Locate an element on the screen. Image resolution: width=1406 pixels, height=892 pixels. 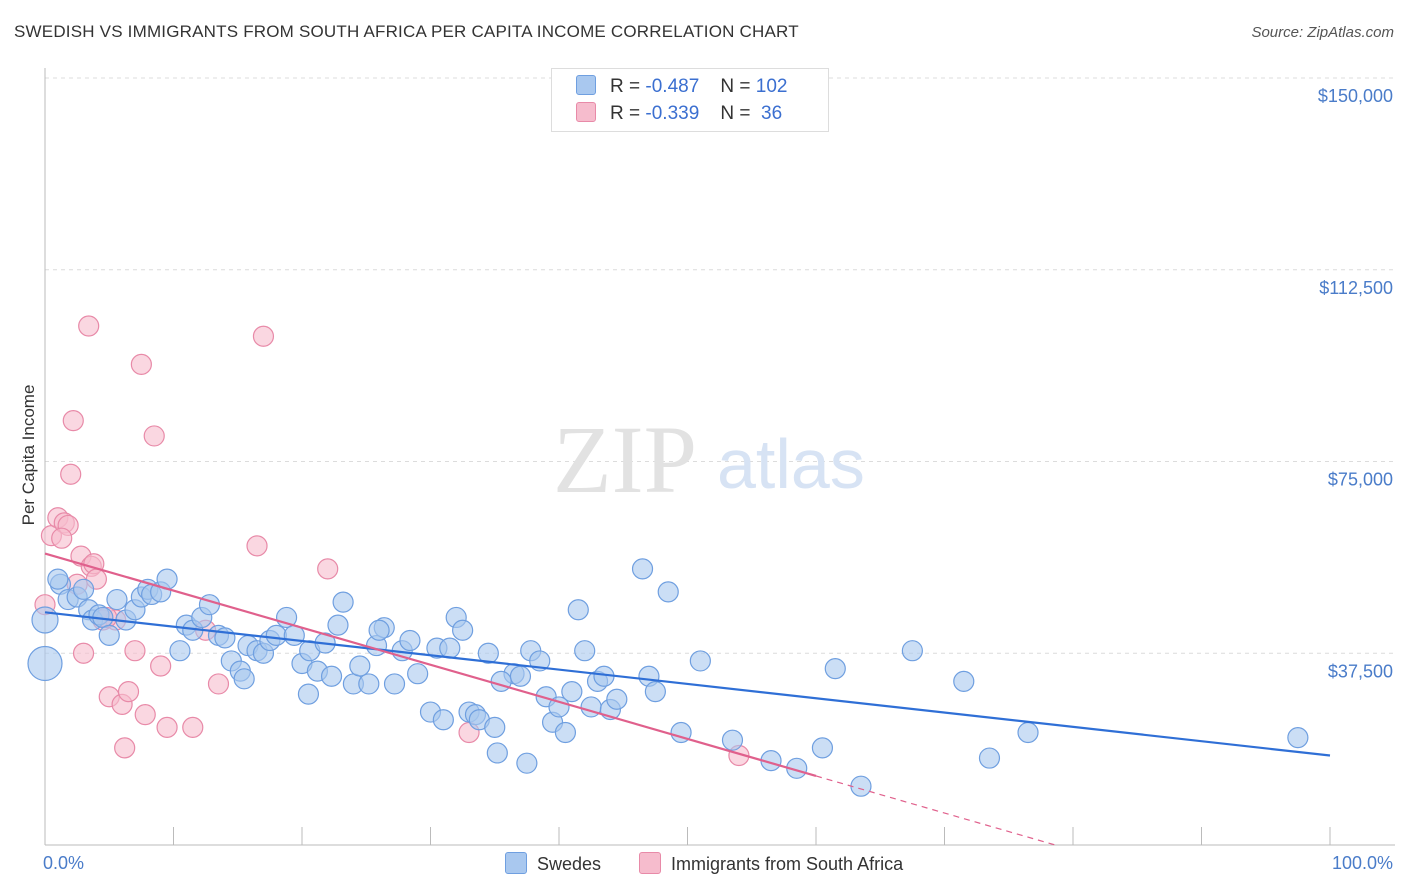
correlation-legend: R = -0.487 N = 102 R = -0.339 N = 36 is located at coordinates (690, 100).